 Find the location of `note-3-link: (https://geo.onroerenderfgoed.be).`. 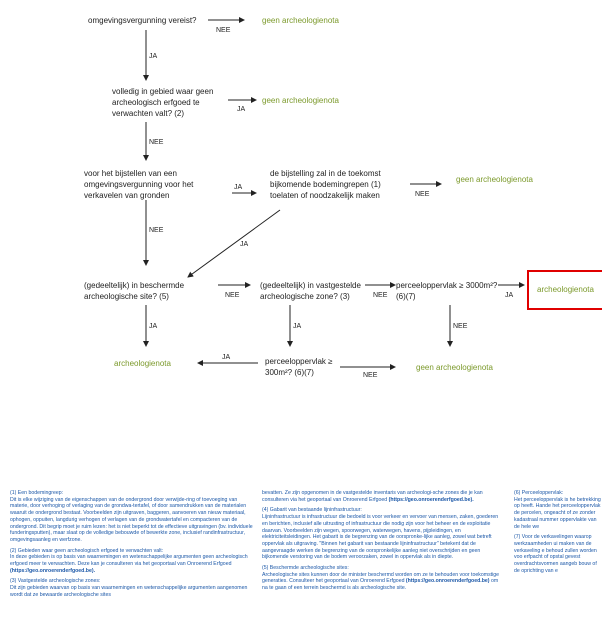

note-3-link: (https://geo.onroerenderfgoed.be). is located at coordinates (431, 499).